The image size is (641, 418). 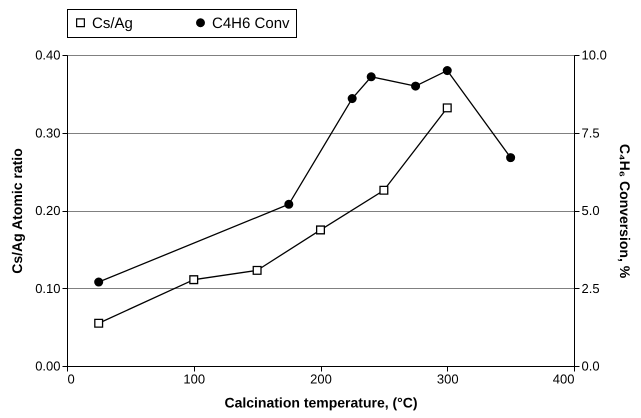 What do you see at coordinates (112, 23) in the screenshot?
I see `legend-label: Cs/Ag` at bounding box center [112, 23].